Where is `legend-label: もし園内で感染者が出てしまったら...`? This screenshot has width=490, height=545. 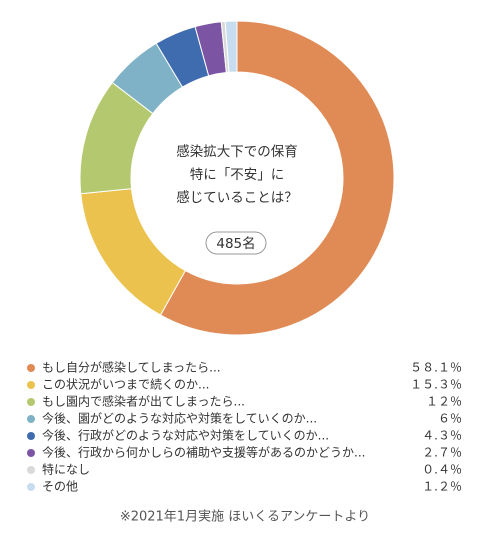 legend-label: もし園内で感染者が出てしまったら... is located at coordinates (143, 401).